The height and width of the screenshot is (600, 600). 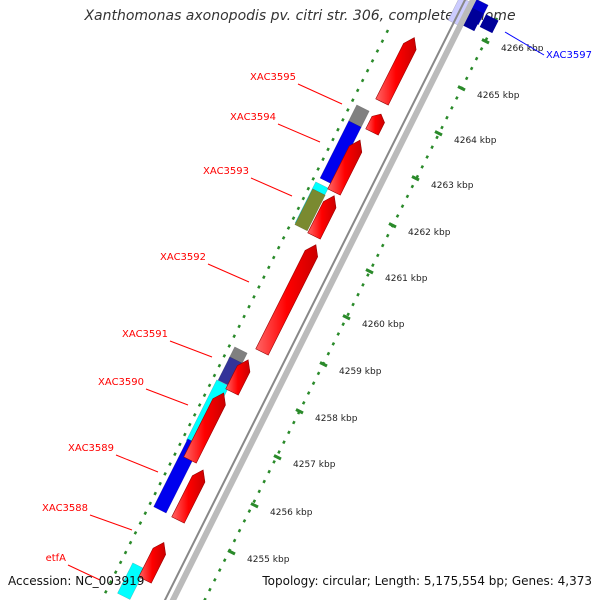 I want to click on tick-label: 4263 kbp, so click(x=452, y=186).